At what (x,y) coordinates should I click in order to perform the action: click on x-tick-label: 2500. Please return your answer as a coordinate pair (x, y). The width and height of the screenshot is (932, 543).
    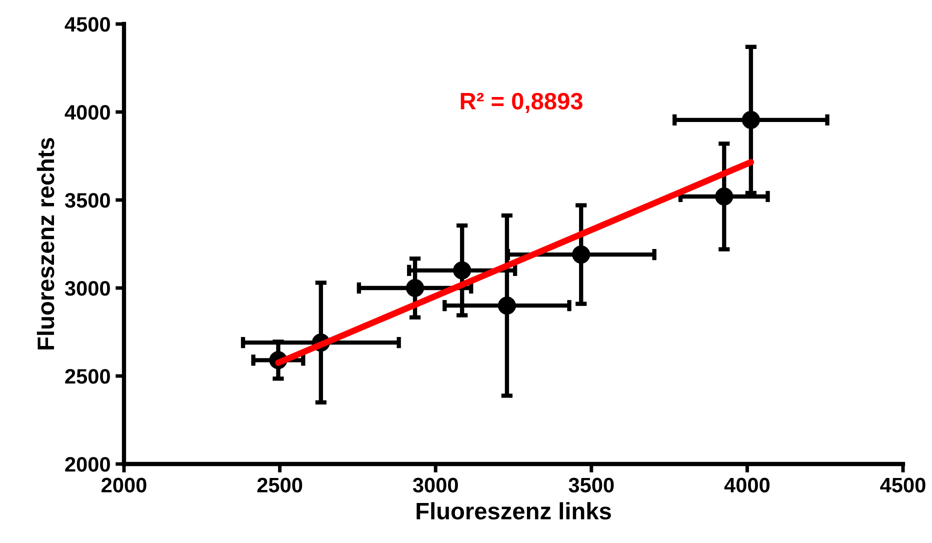
    Looking at the image, I should click on (279, 485).